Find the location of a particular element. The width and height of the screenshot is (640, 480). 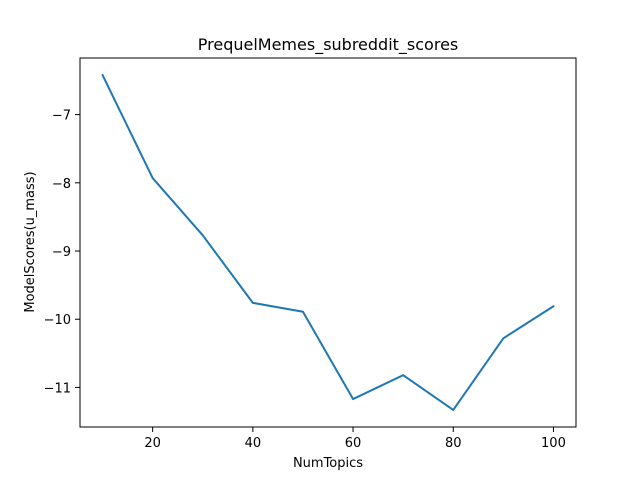

y-tick-label: −9 is located at coordinates (61, 252).